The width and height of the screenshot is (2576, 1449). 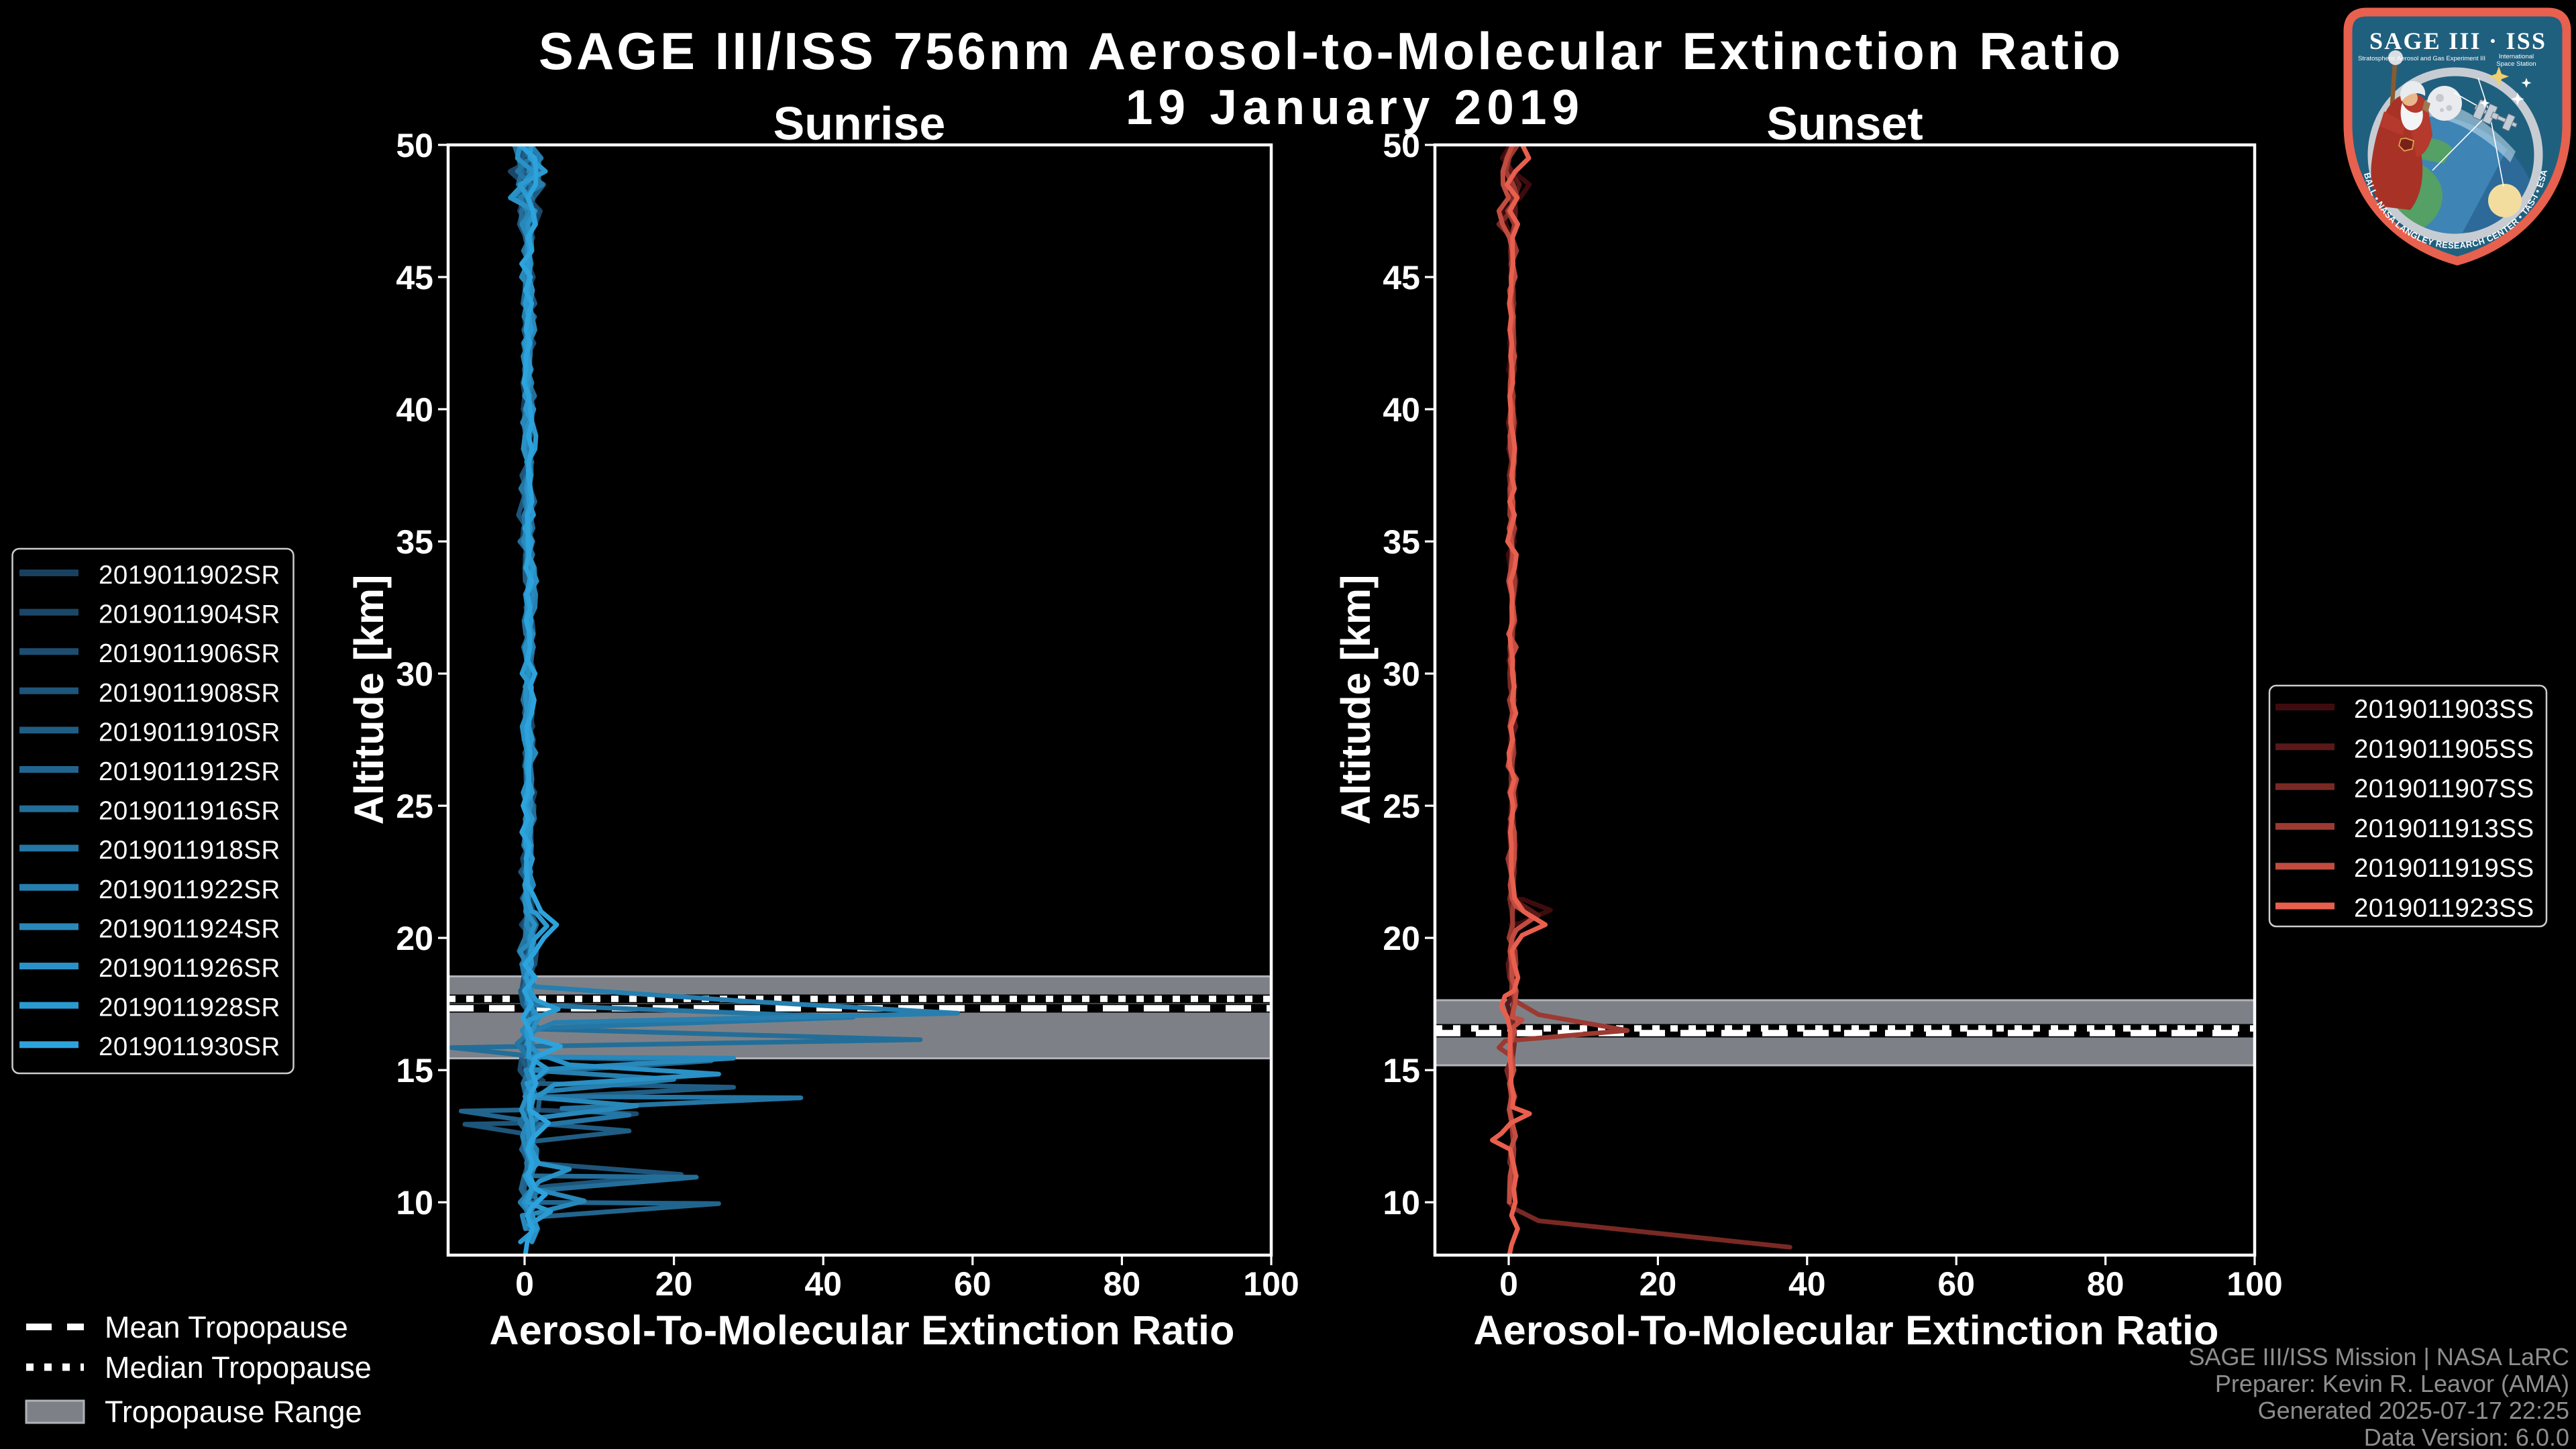 I want to click on svg-text: 2019011912SR, so click(x=189, y=771).